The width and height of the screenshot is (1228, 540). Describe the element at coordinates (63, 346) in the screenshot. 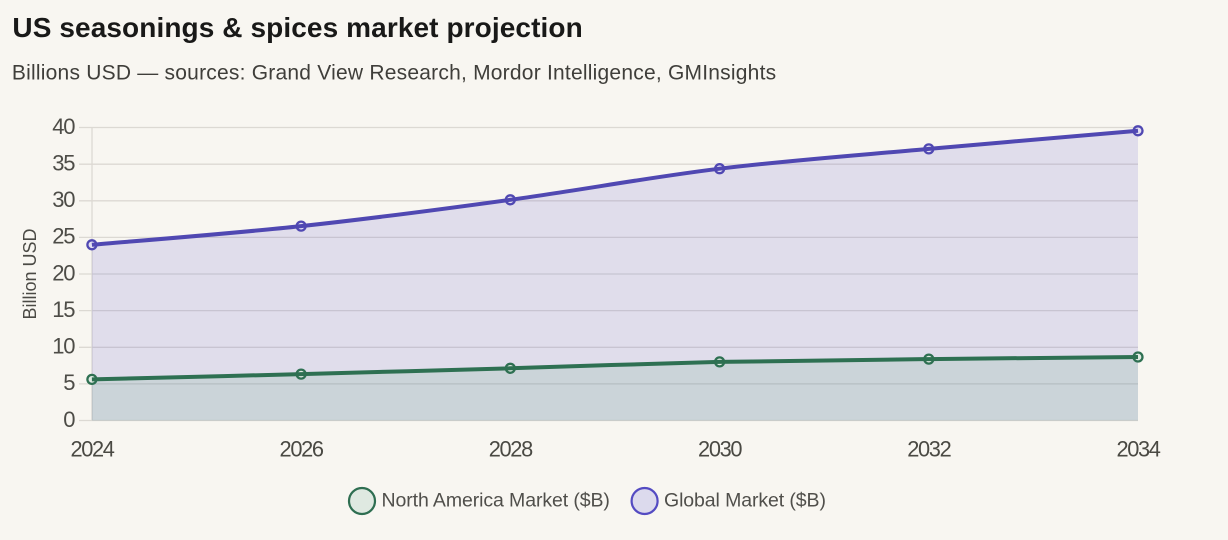

I see `svg-text: 10` at that location.